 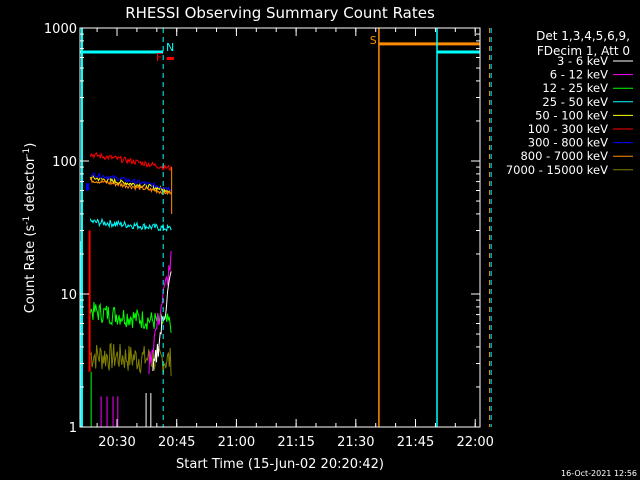 I want to click on legend-label: 25 - 50 keV, so click(x=575, y=102).